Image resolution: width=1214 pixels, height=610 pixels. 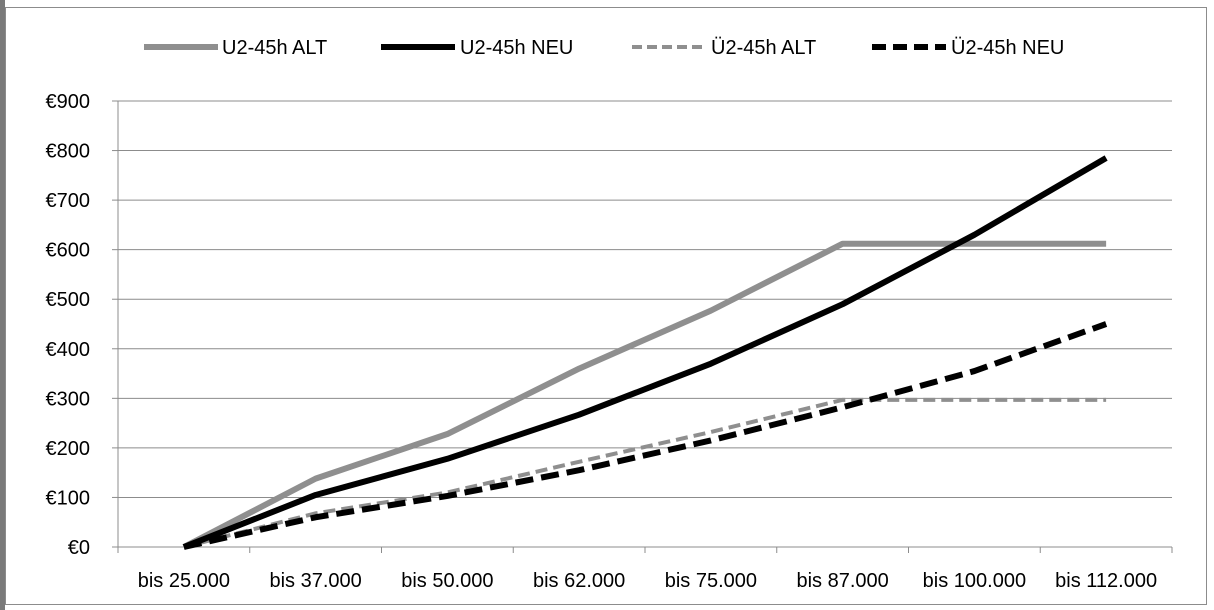 I want to click on x-tick-label: bis 37.000, so click(x=315, y=581).